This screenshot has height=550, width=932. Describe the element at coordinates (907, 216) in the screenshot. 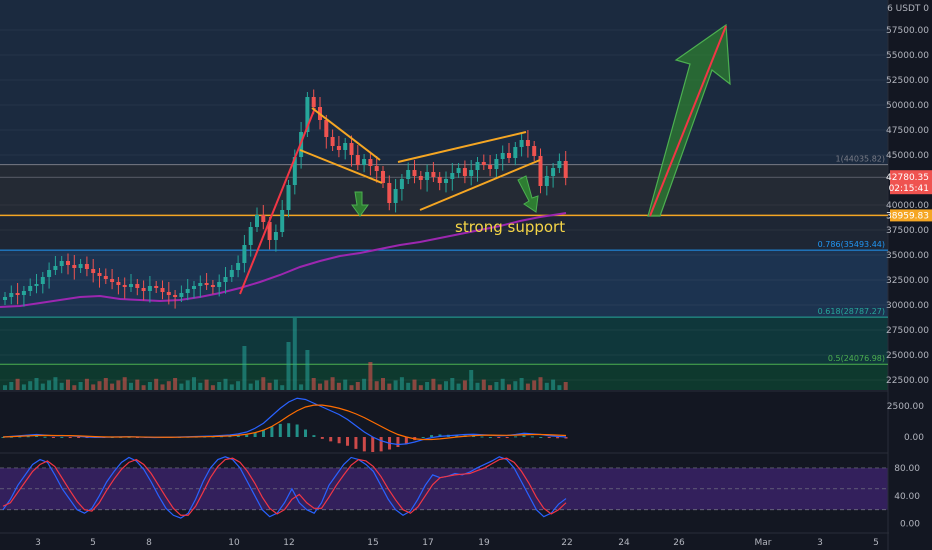

I see `support-price-value: 38959.83` at that location.